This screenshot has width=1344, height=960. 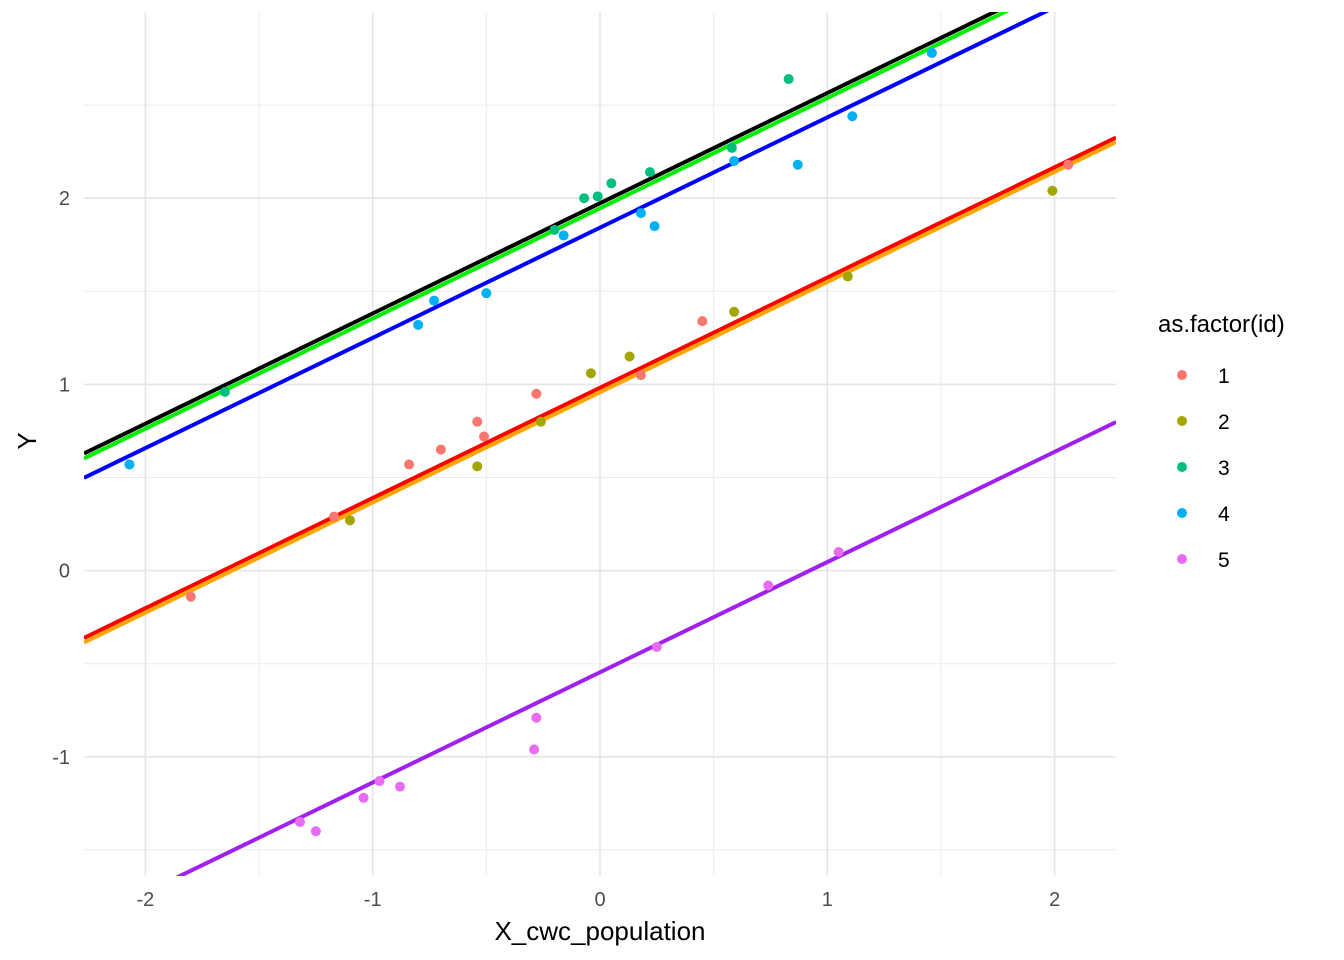 I want to click on legend-items: 1 2 3 4 5, so click(x=1203, y=468).